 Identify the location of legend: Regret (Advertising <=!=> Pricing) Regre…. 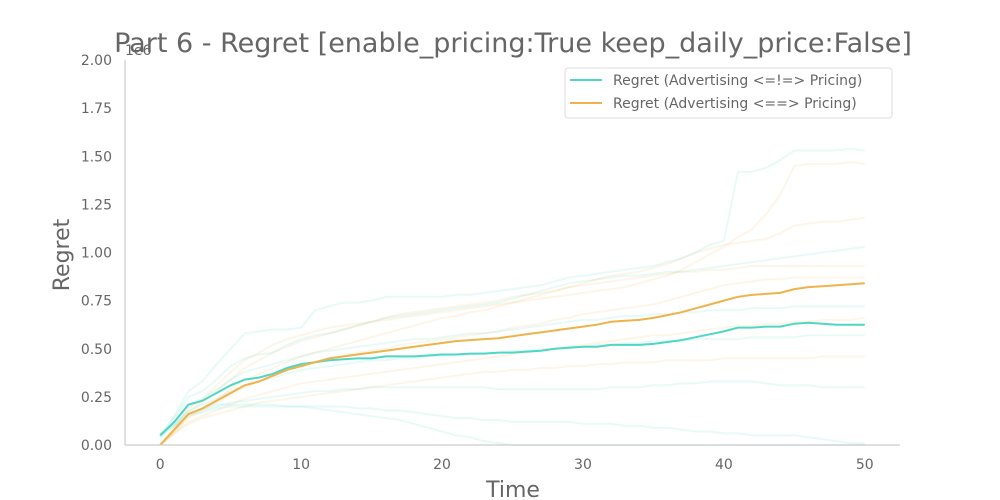
(728, 93).